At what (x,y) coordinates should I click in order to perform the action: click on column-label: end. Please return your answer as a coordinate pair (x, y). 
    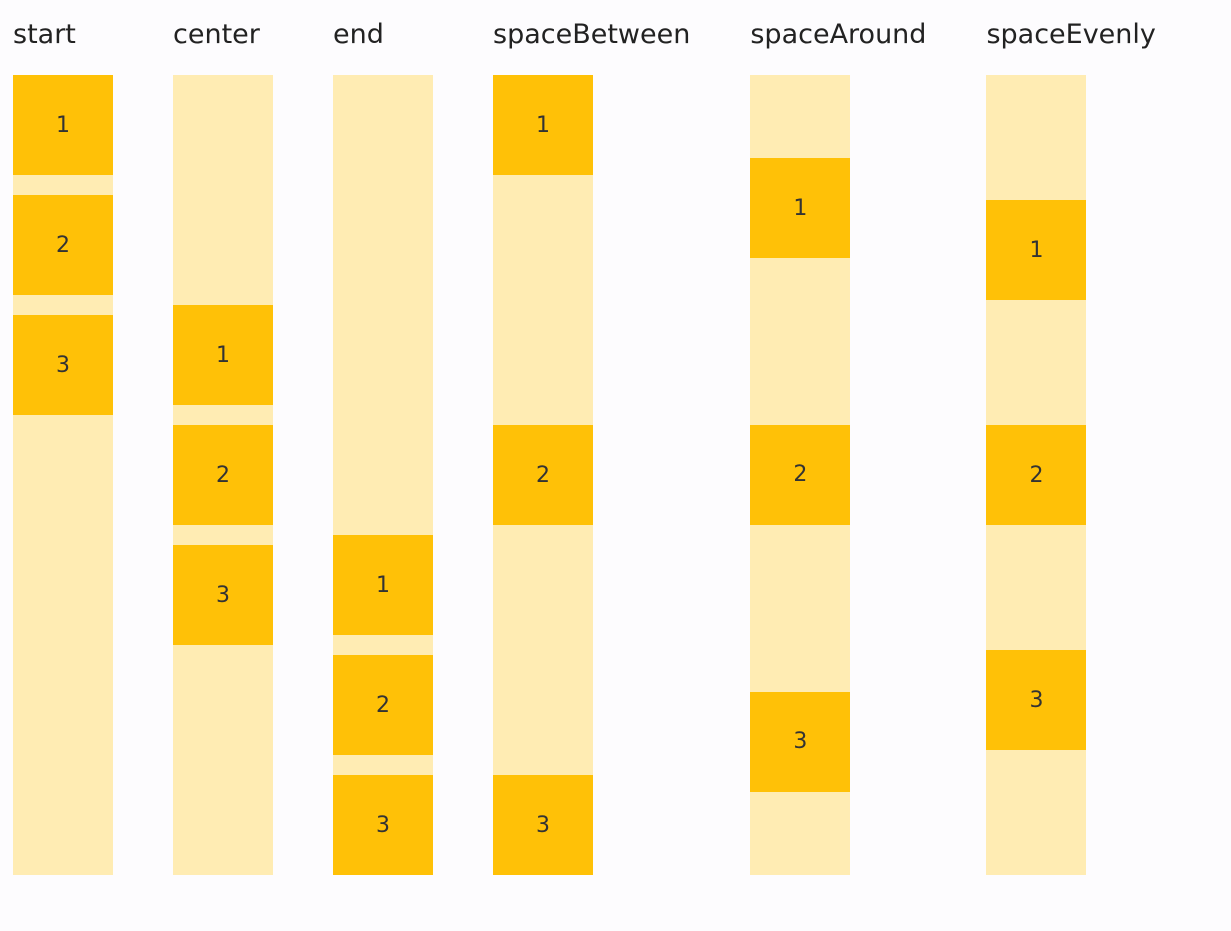
    Looking at the image, I should click on (358, 34).